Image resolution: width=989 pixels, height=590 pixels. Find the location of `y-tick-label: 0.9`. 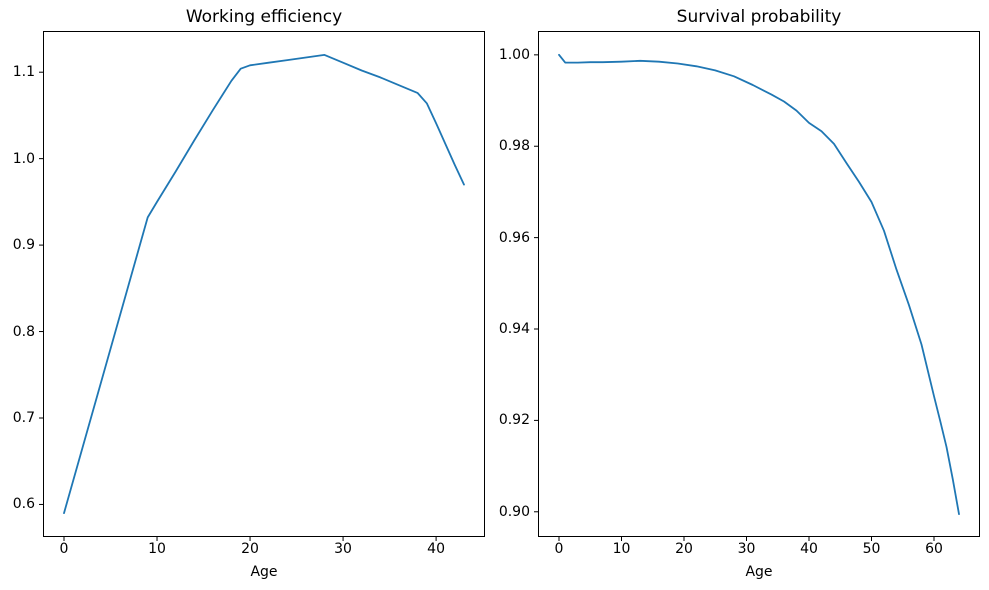

y-tick-label: 0.9 is located at coordinates (23, 245).